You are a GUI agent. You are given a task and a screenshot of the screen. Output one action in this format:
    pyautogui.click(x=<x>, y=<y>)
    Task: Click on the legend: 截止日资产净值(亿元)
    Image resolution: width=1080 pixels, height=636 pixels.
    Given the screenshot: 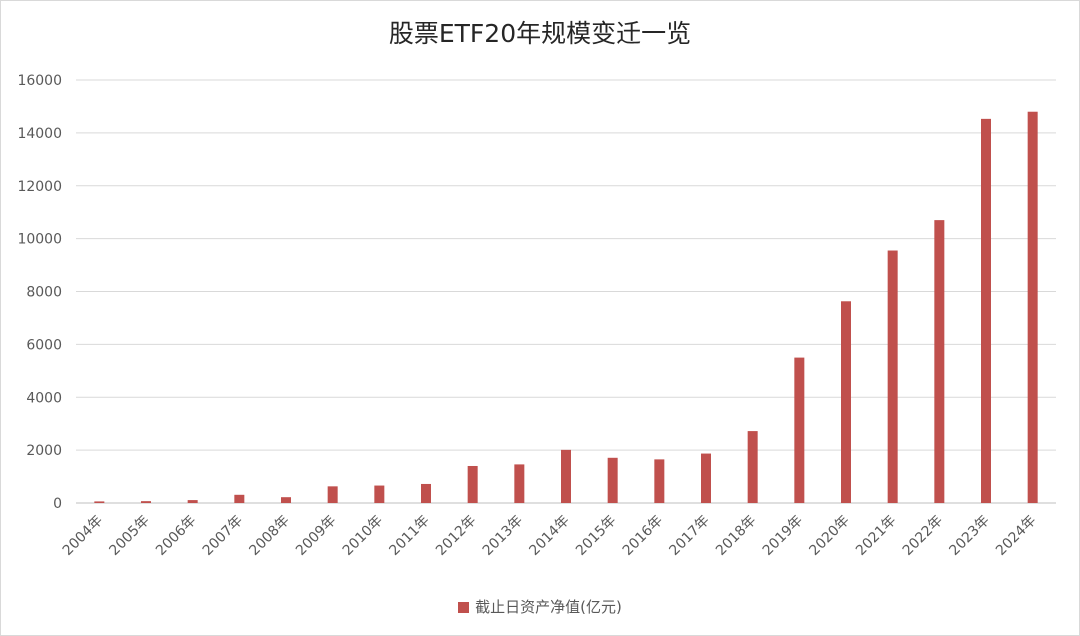 What is the action you would take?
    pyautogui.click(x=540, y=606)
    